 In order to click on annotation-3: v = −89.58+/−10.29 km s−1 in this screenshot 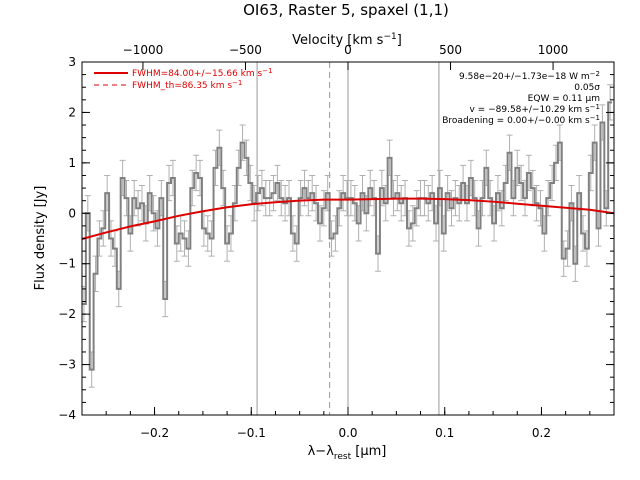, I will do `click(535, 109)`.